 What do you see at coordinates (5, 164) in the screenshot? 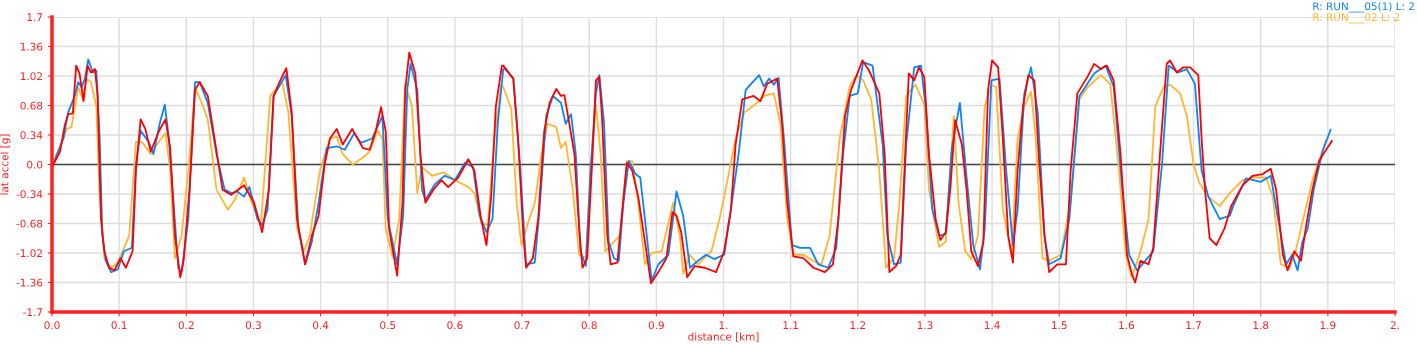
I see `y-axis-title: lat accel [g]` at bounding box center [5, 164].